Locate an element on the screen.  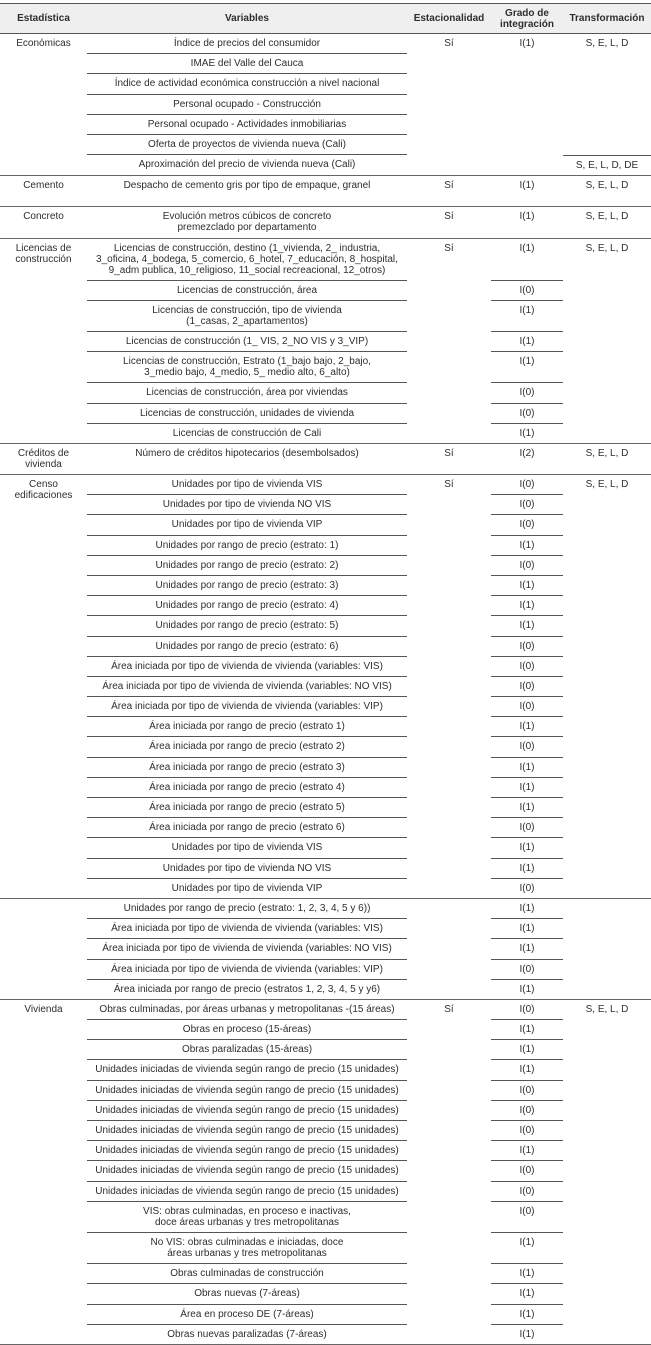
variable-cell: Licencias de construcción, área is located at coordinates (247, 291).